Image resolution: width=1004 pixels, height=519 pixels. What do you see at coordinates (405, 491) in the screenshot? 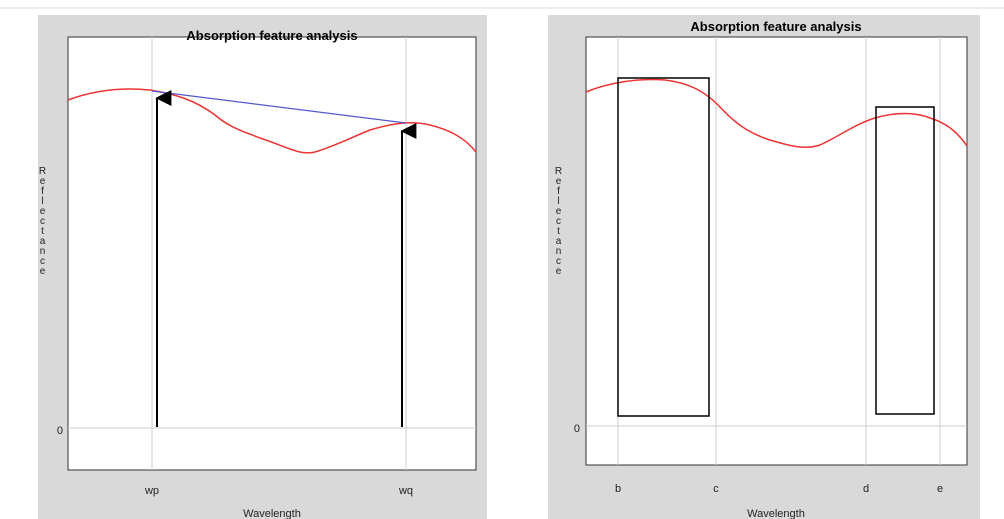
I see `x-tick-label: wq` at bounding box center [405, 491].